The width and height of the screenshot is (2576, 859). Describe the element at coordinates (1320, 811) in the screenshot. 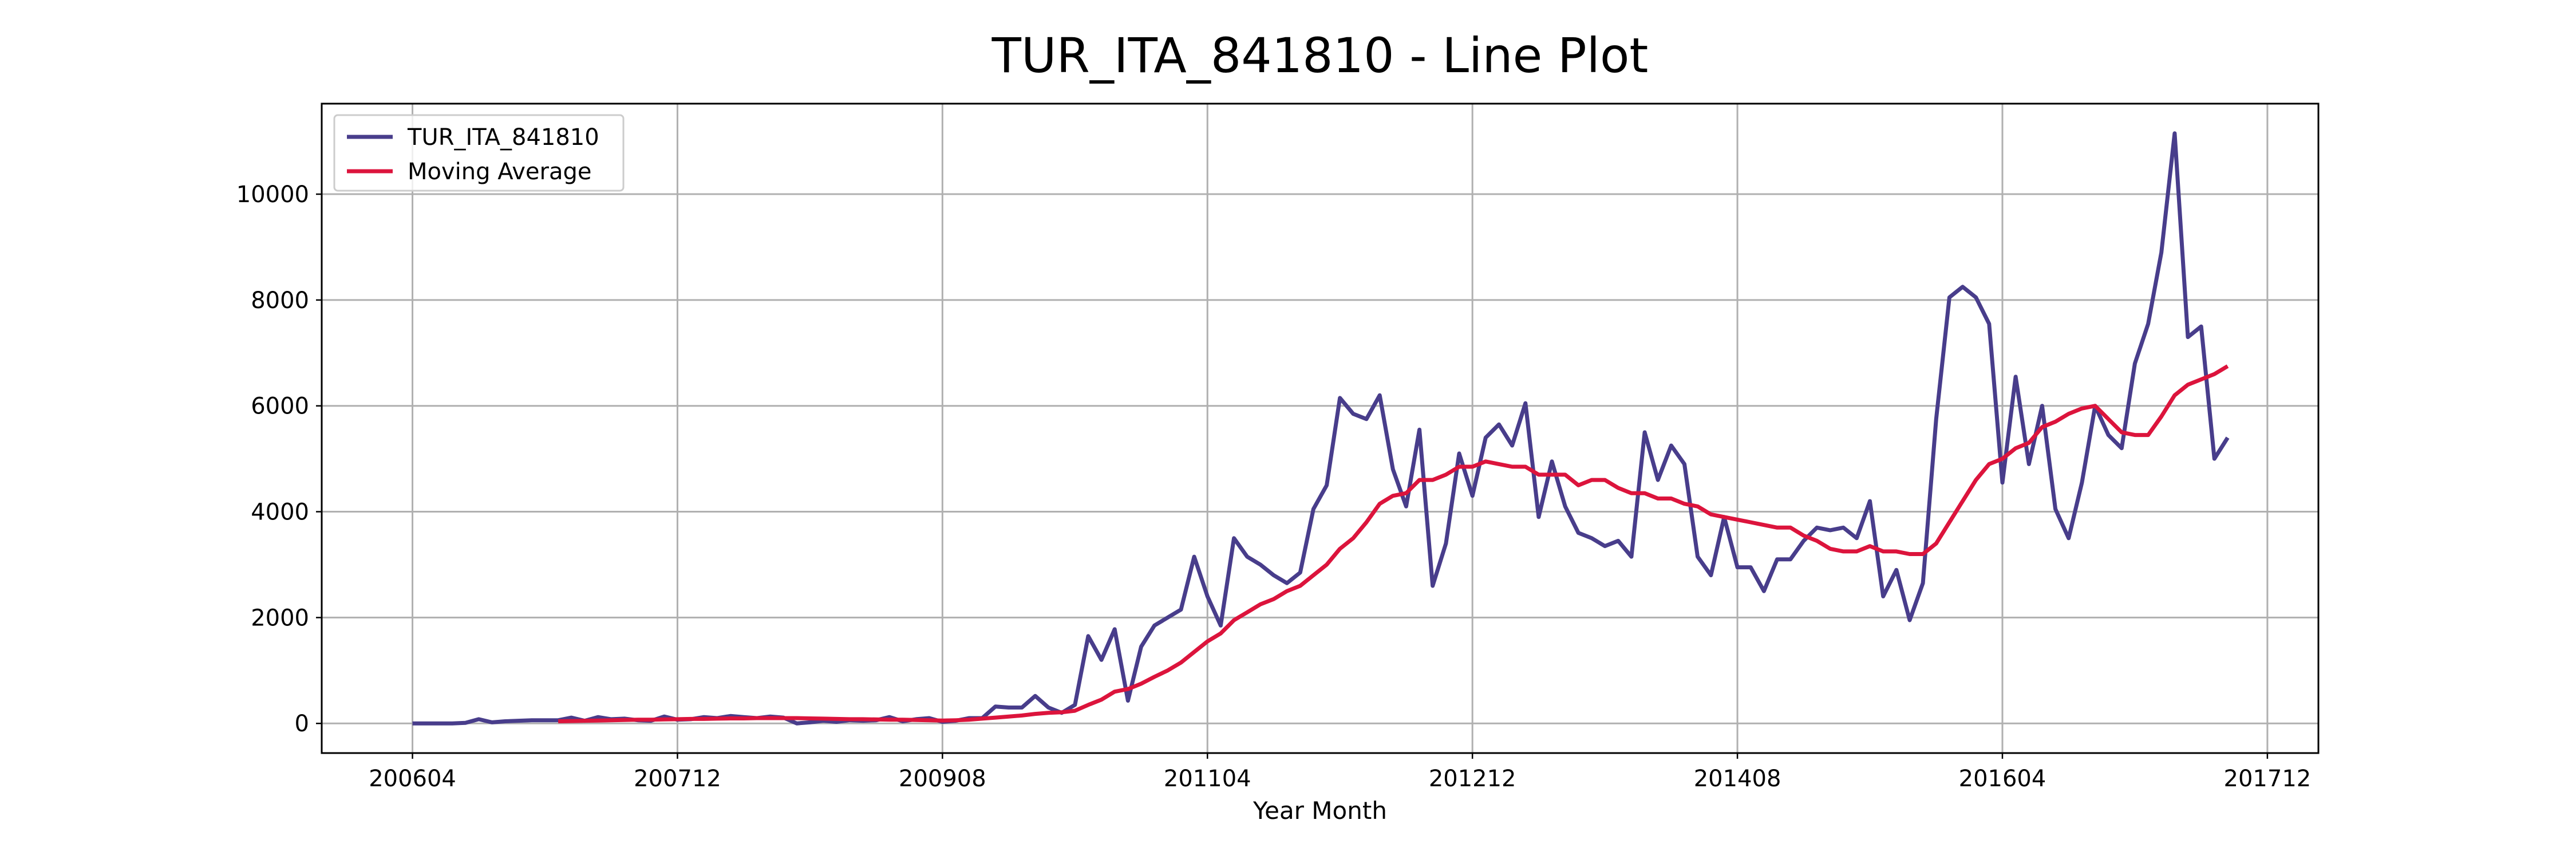

I see `x-axis-label: Year Month` at that location.